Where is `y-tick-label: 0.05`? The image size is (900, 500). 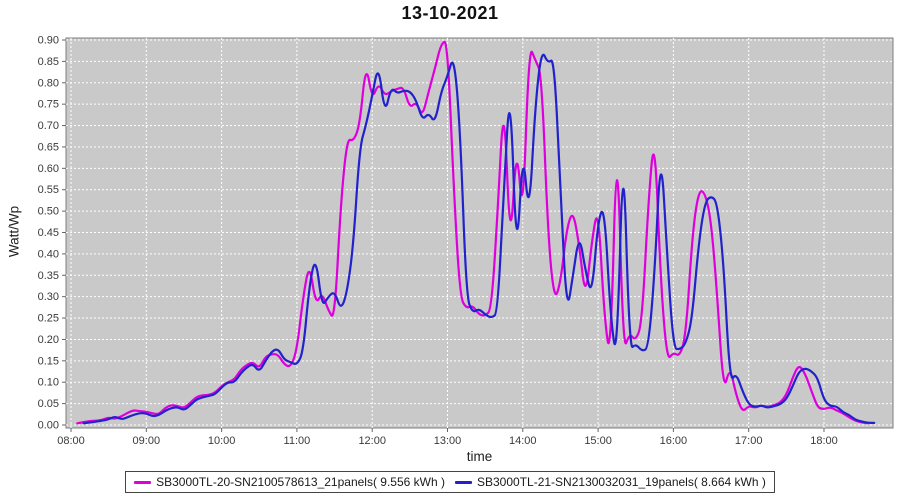 y-tick-label: 0.05 is located at coordinates (48, 404).